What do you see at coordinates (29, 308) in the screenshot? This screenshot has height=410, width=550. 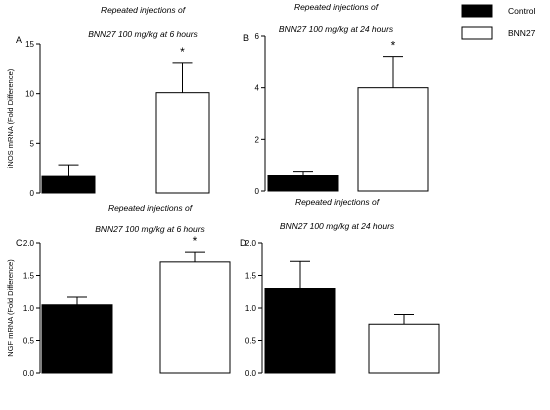 I see `panel-c-tick-label: 1.0` at bounding box center [29, 308].